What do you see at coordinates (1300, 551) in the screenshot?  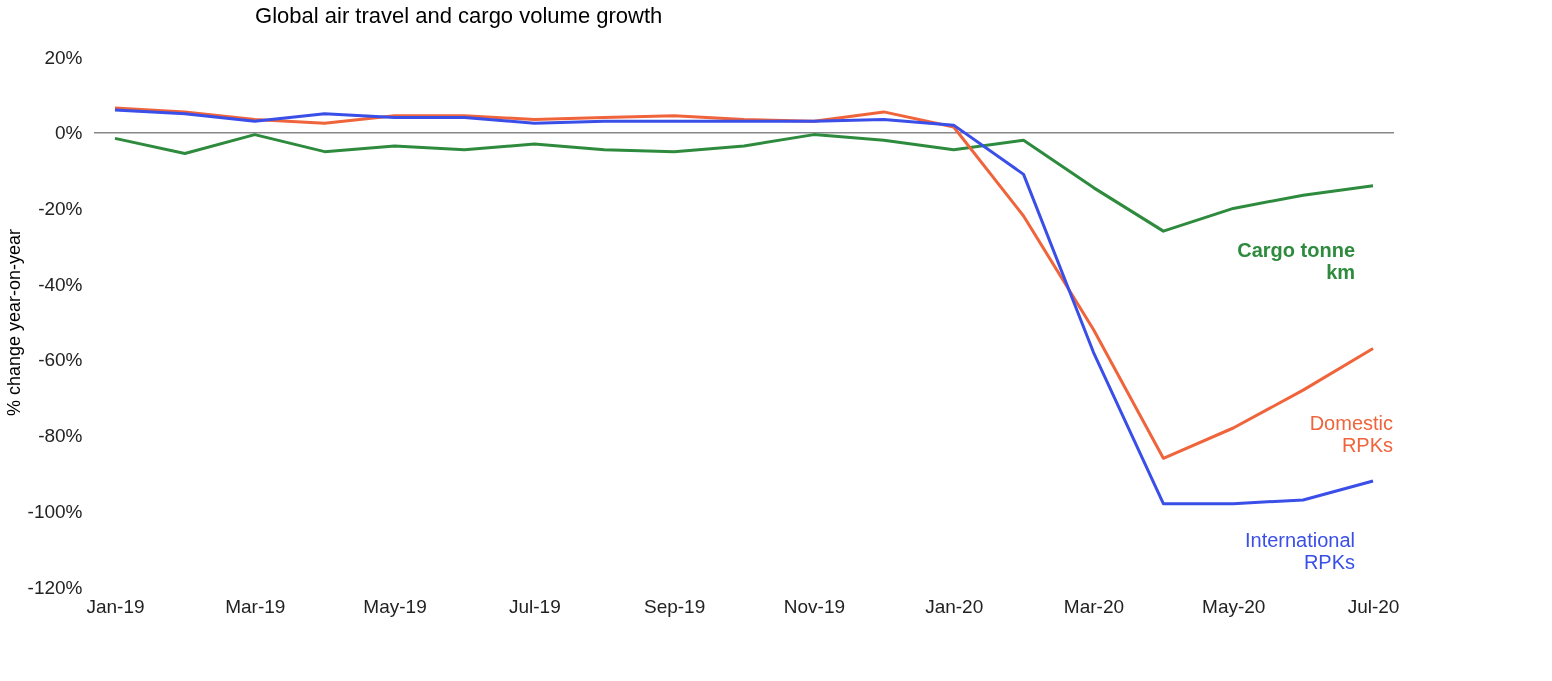 I see `series-label: International RPKs` at bounding box center [1300, 551].